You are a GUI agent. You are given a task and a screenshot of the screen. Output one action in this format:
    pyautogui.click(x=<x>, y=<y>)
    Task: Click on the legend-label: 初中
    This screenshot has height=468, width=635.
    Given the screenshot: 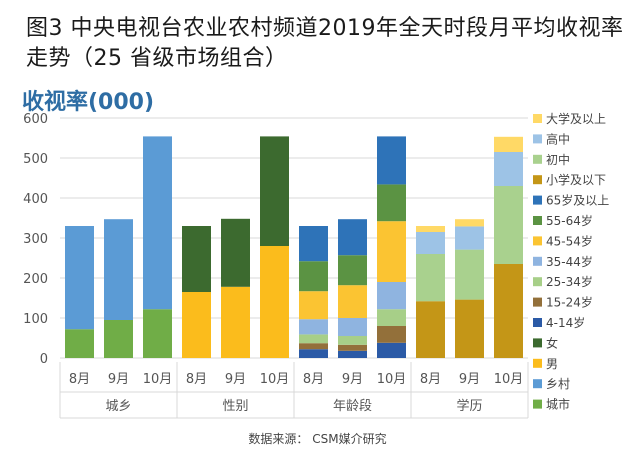 What is the action you would take?
    pyautogui.click(x=558, y=159)
    